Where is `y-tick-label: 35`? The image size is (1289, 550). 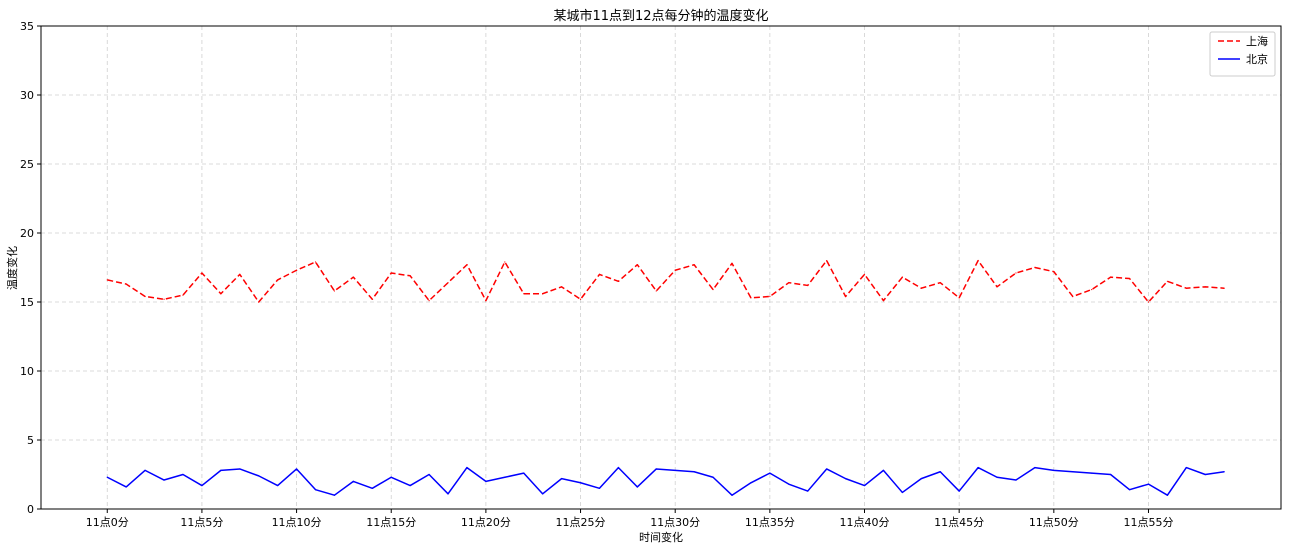
y-tick-label: 35 is located at coordinates (27, 26).